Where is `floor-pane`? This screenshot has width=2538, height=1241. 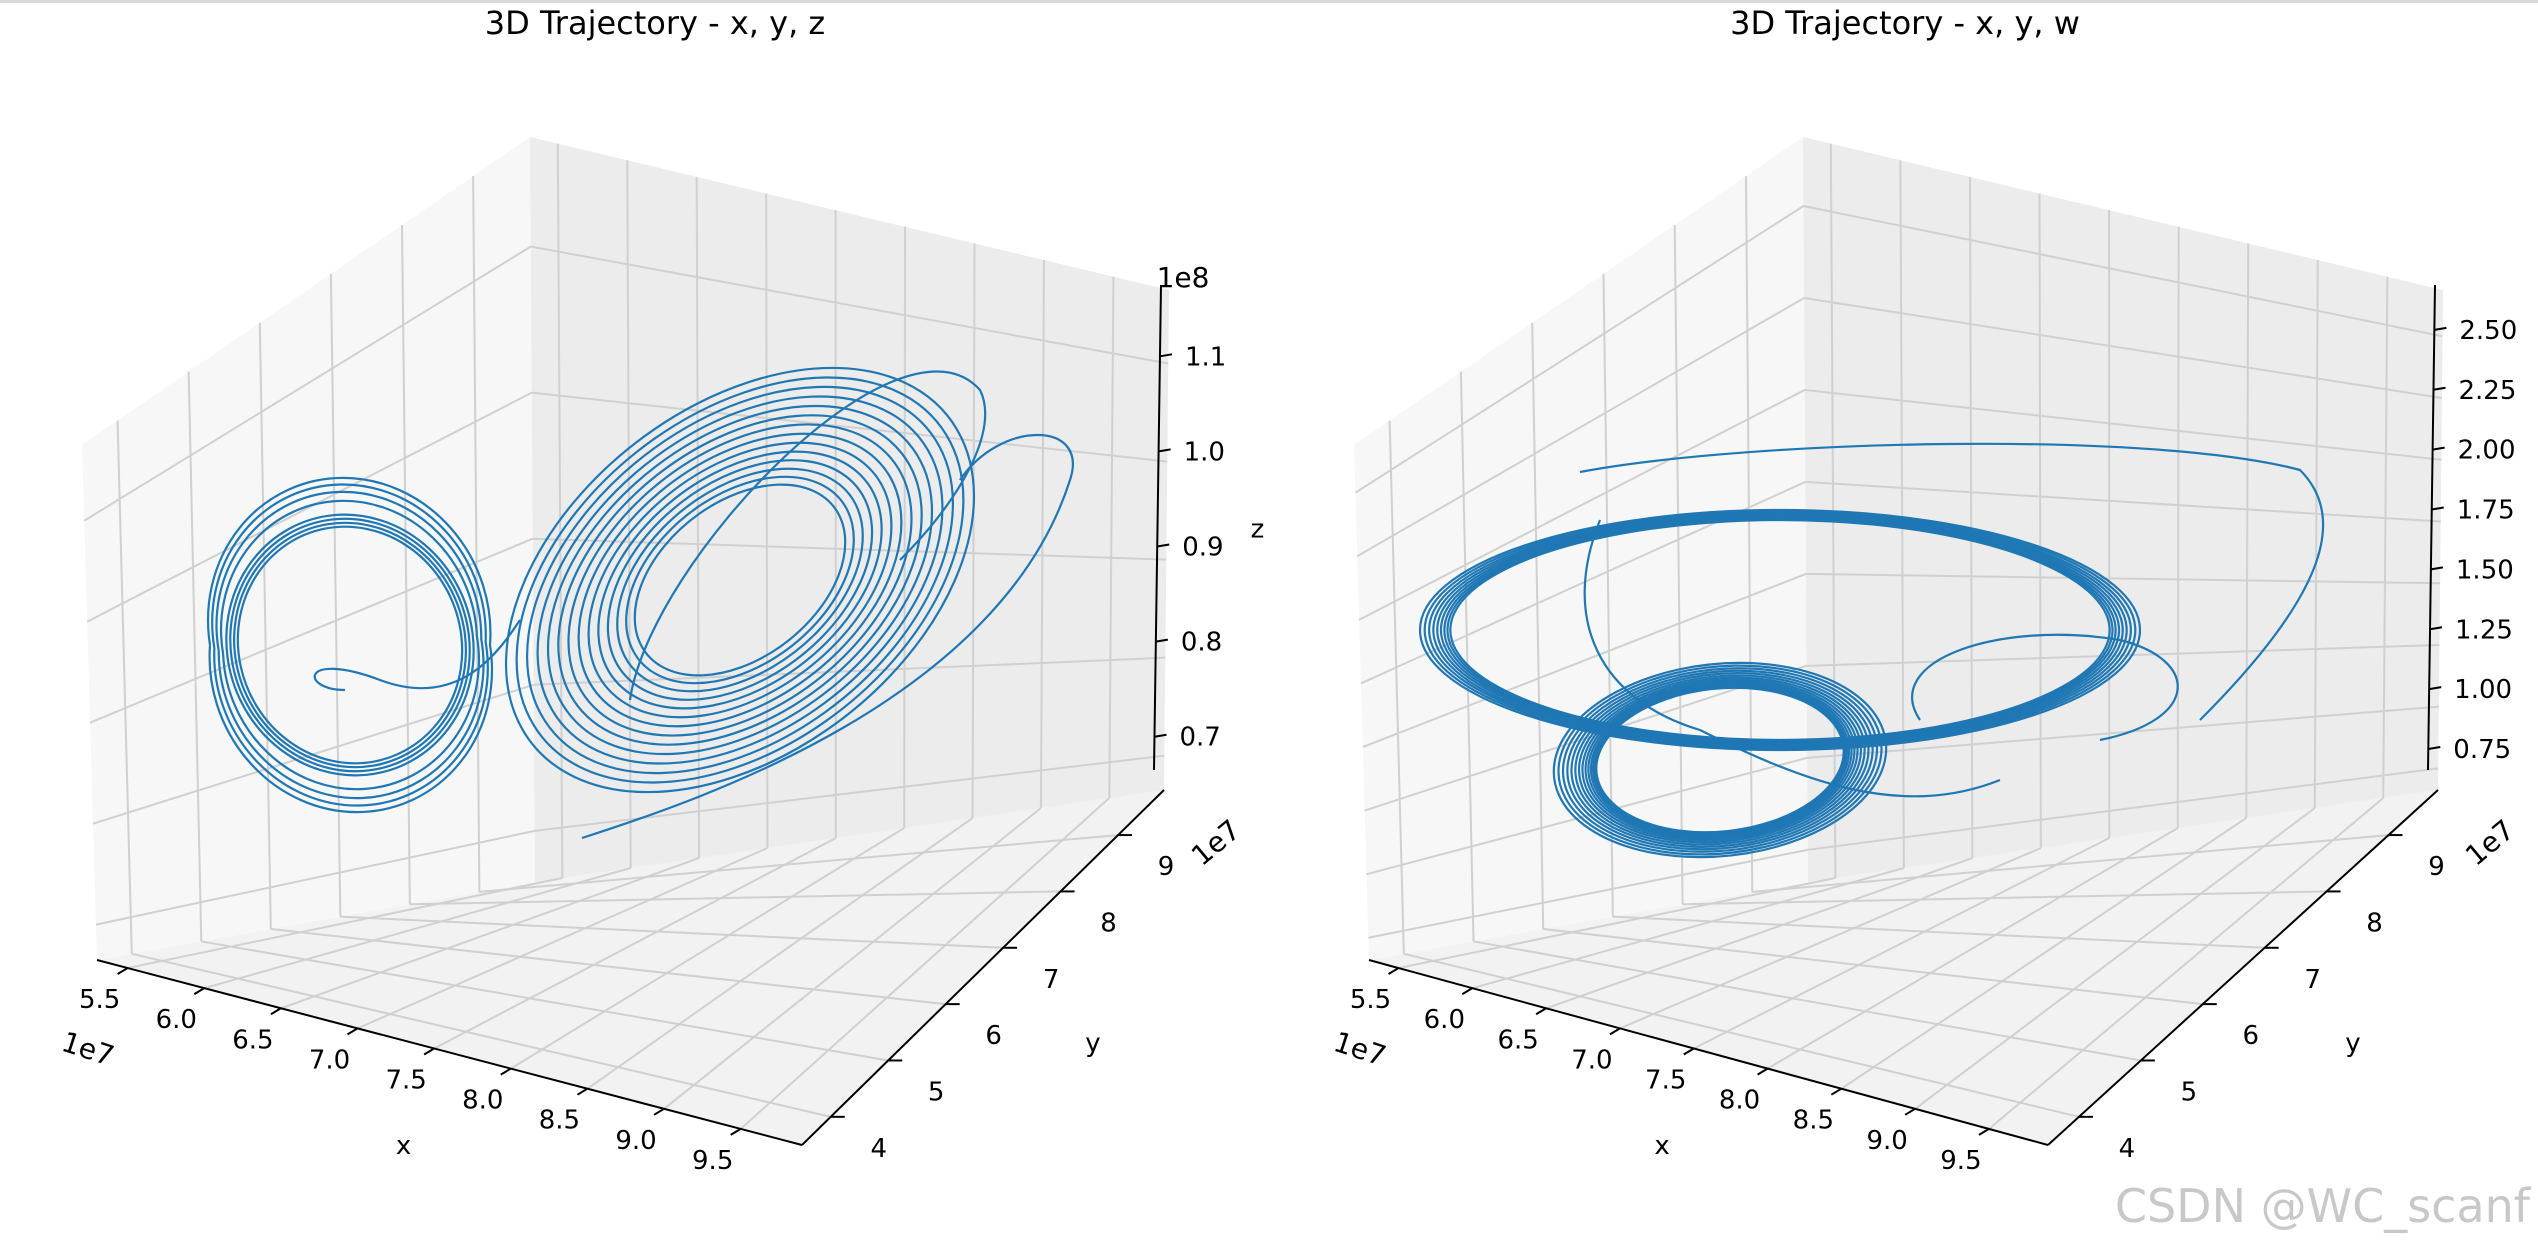 floor-pane is located at coordinates (1903, 967).